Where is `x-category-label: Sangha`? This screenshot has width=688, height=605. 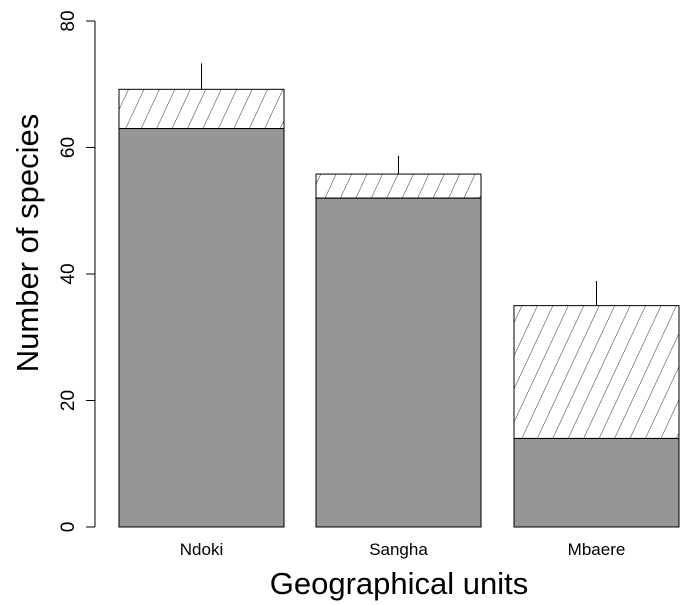 x-category-label: Sangha is located at coordinates (398, 549).